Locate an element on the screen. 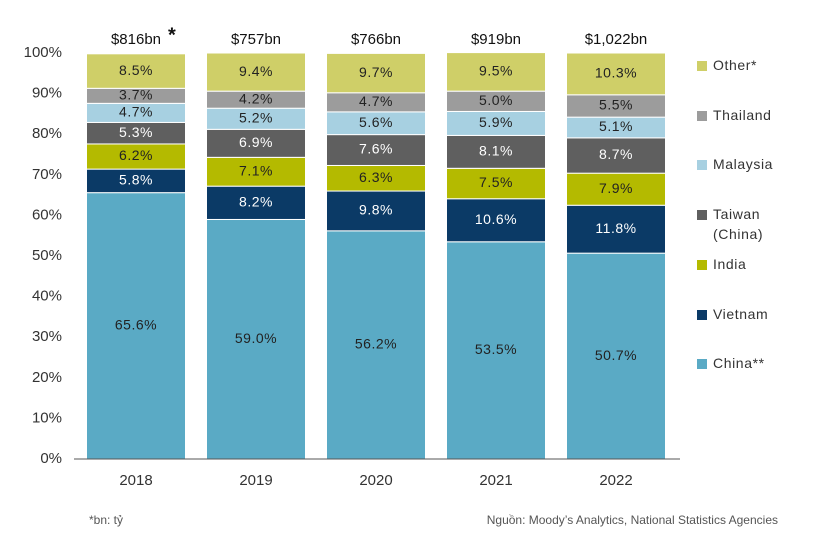 This screenshot has height=539, width=819. value-label: 8.5% is located at coordinates (136, 70).